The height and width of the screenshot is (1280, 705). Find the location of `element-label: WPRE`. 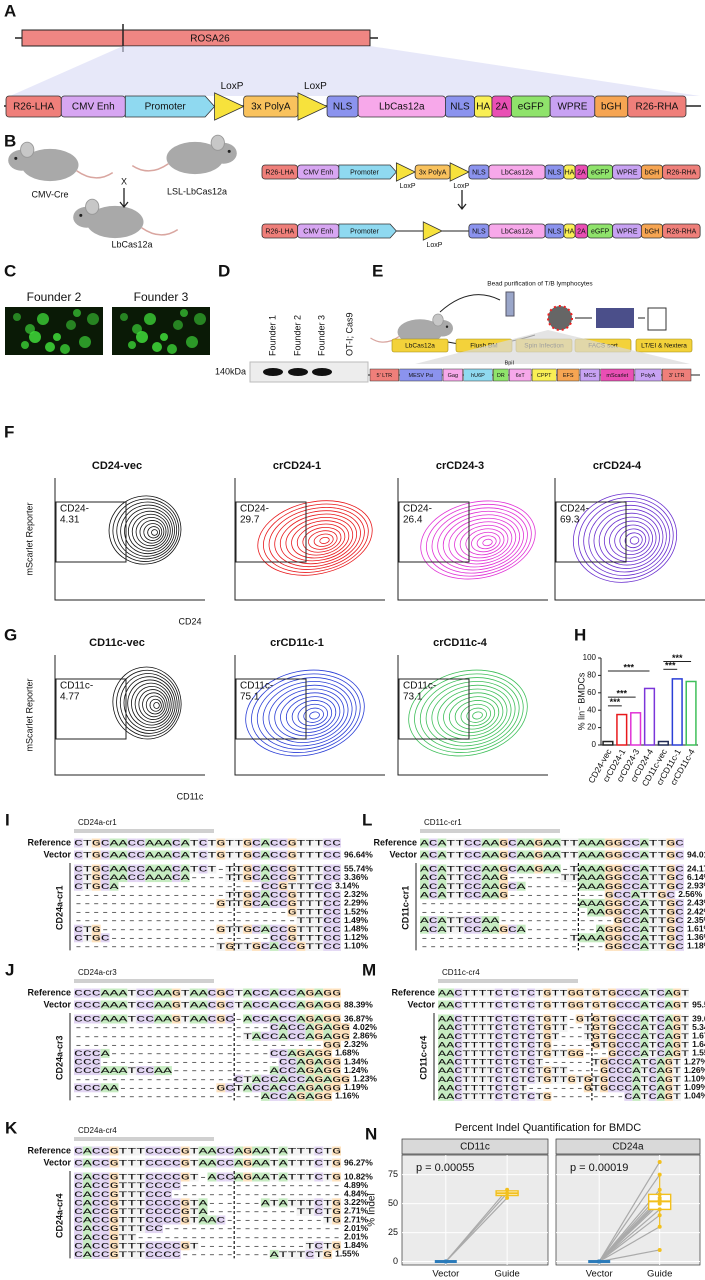

element-label: WPRE is located at coordinates (627, 231).